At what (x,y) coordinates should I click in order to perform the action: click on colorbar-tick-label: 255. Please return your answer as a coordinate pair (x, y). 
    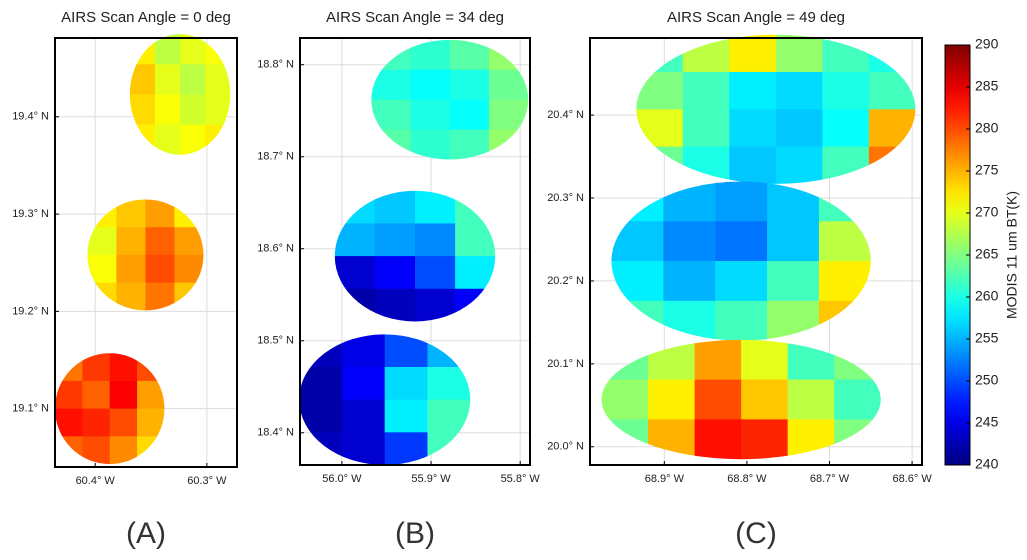
    Looking at the image, I should click on (987, 338).